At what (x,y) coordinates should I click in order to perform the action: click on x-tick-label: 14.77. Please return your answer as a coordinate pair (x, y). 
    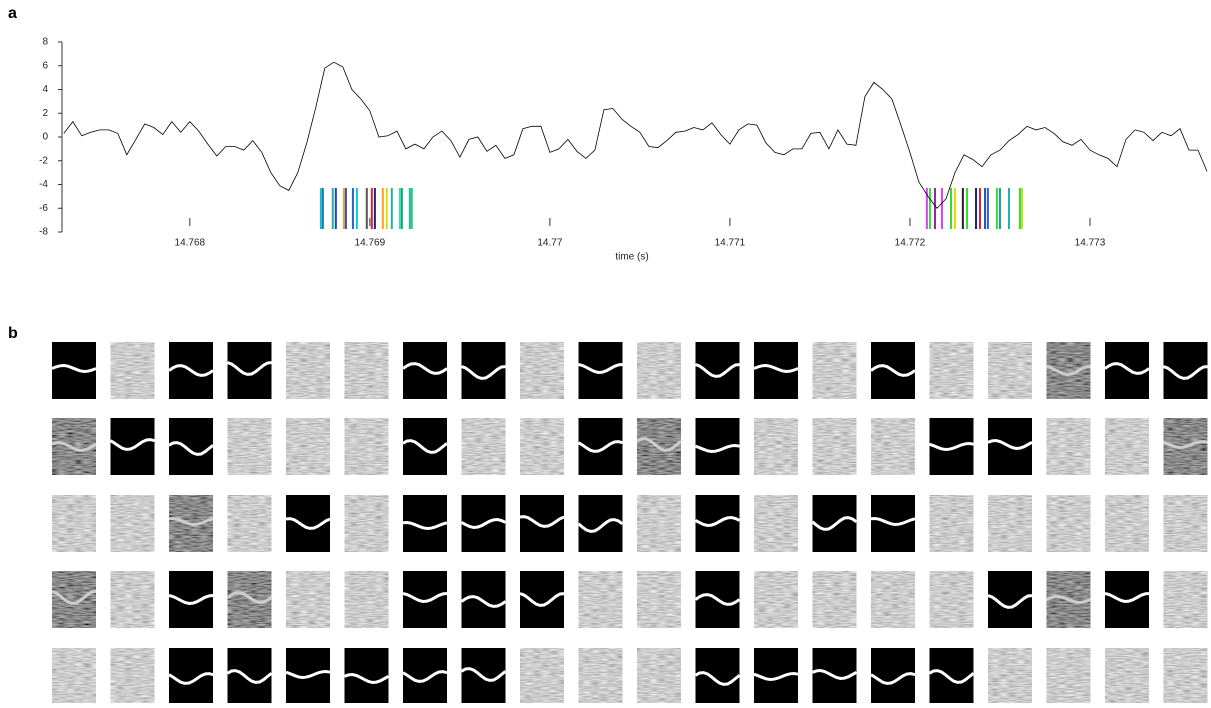
    Looking at the image, I should click on (549, 243).